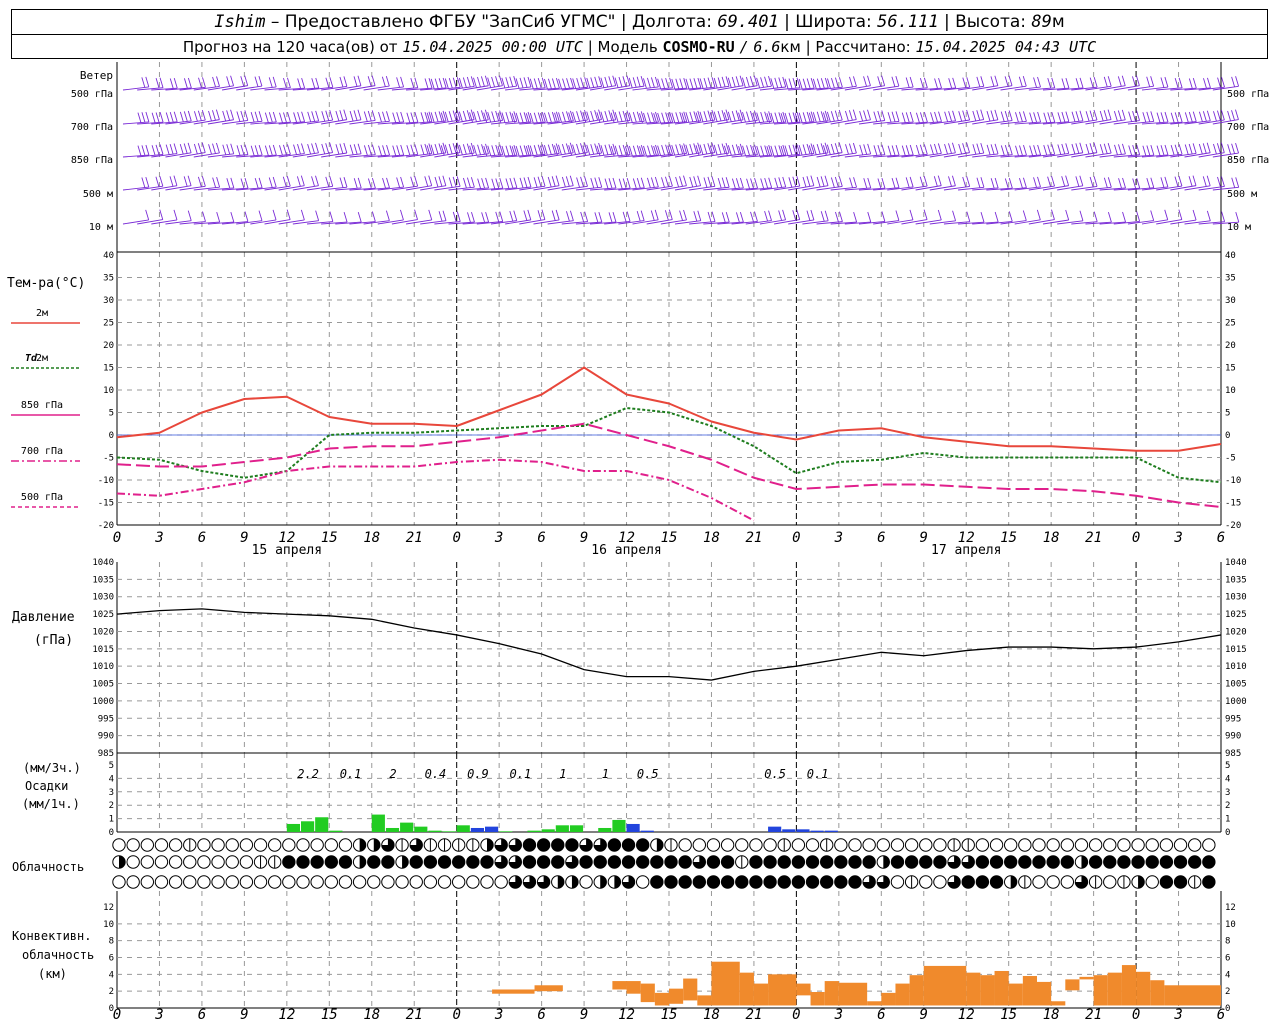 This screenshot has height=1024, width=1280. I want to click on precip-bar, so click(576, 828).